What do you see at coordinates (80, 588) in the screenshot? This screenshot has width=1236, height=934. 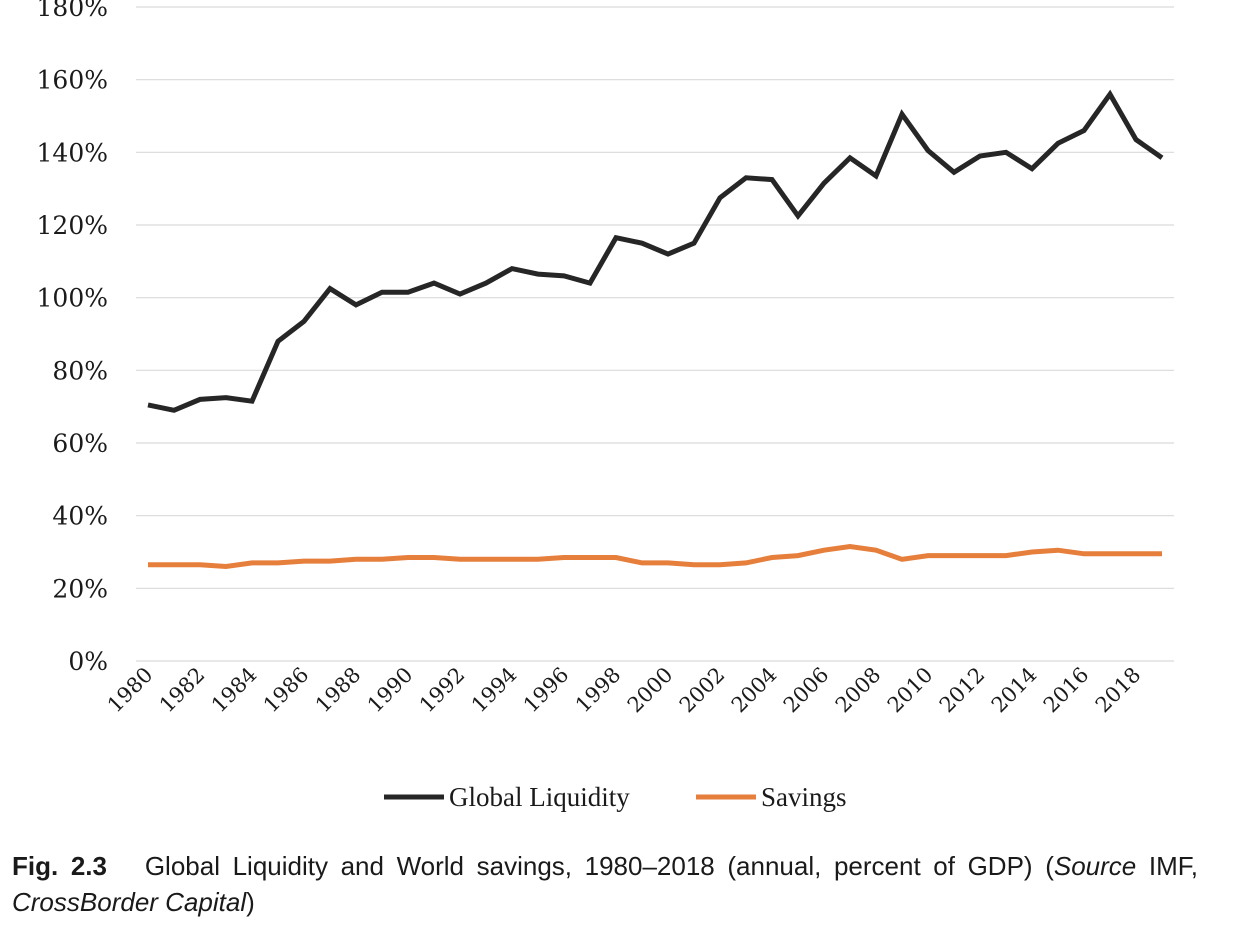 I see `y-tick-label: 20%` at bounding box center [80, 588].